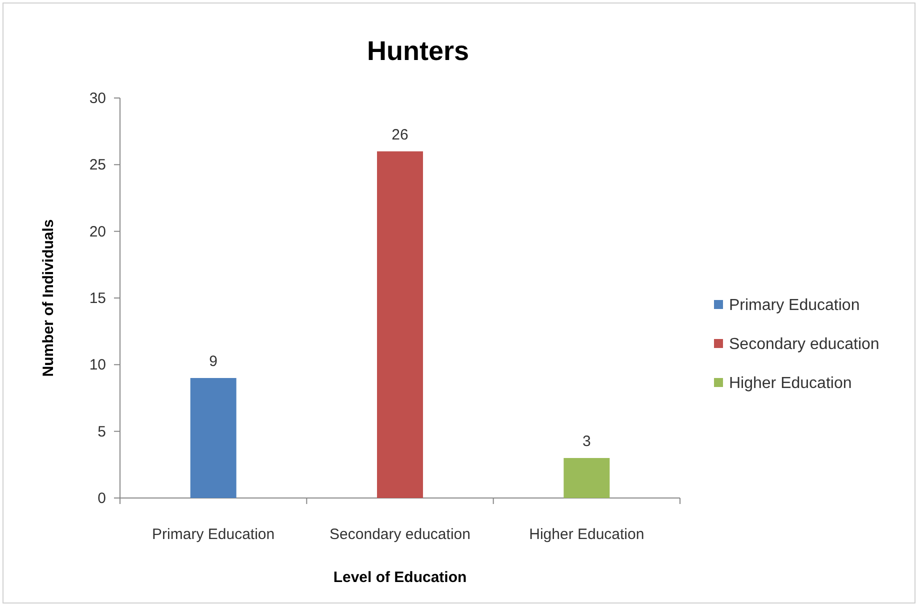 This screenshot has width=922, height=610. Describe the element at coordinates (97, 165) in the screenshot. I see `y-tick-label: 25` at that location.